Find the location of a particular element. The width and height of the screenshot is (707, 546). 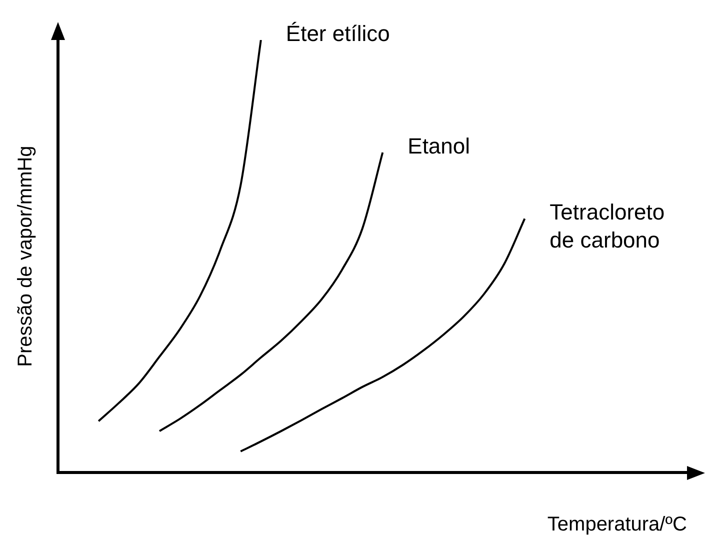

series-label: Éter etílico is located at coordinates (338, 33).